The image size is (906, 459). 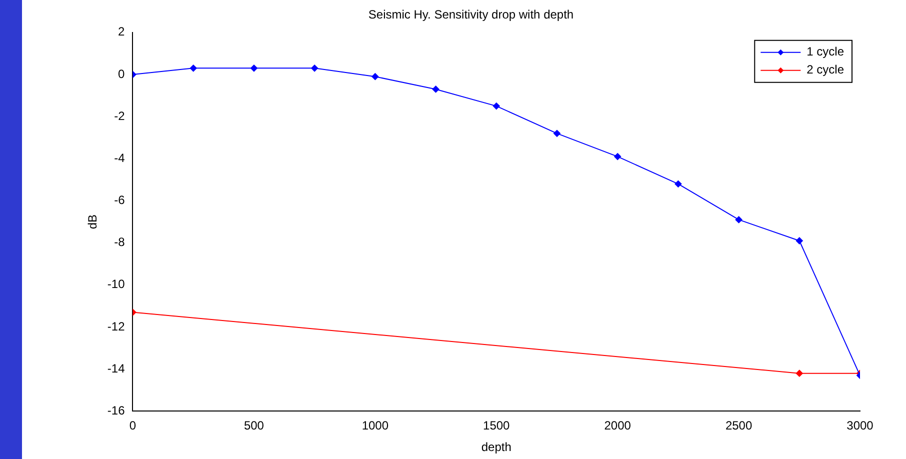 I want to click on x-tick-label: 1500, so click(x=496, y=425).